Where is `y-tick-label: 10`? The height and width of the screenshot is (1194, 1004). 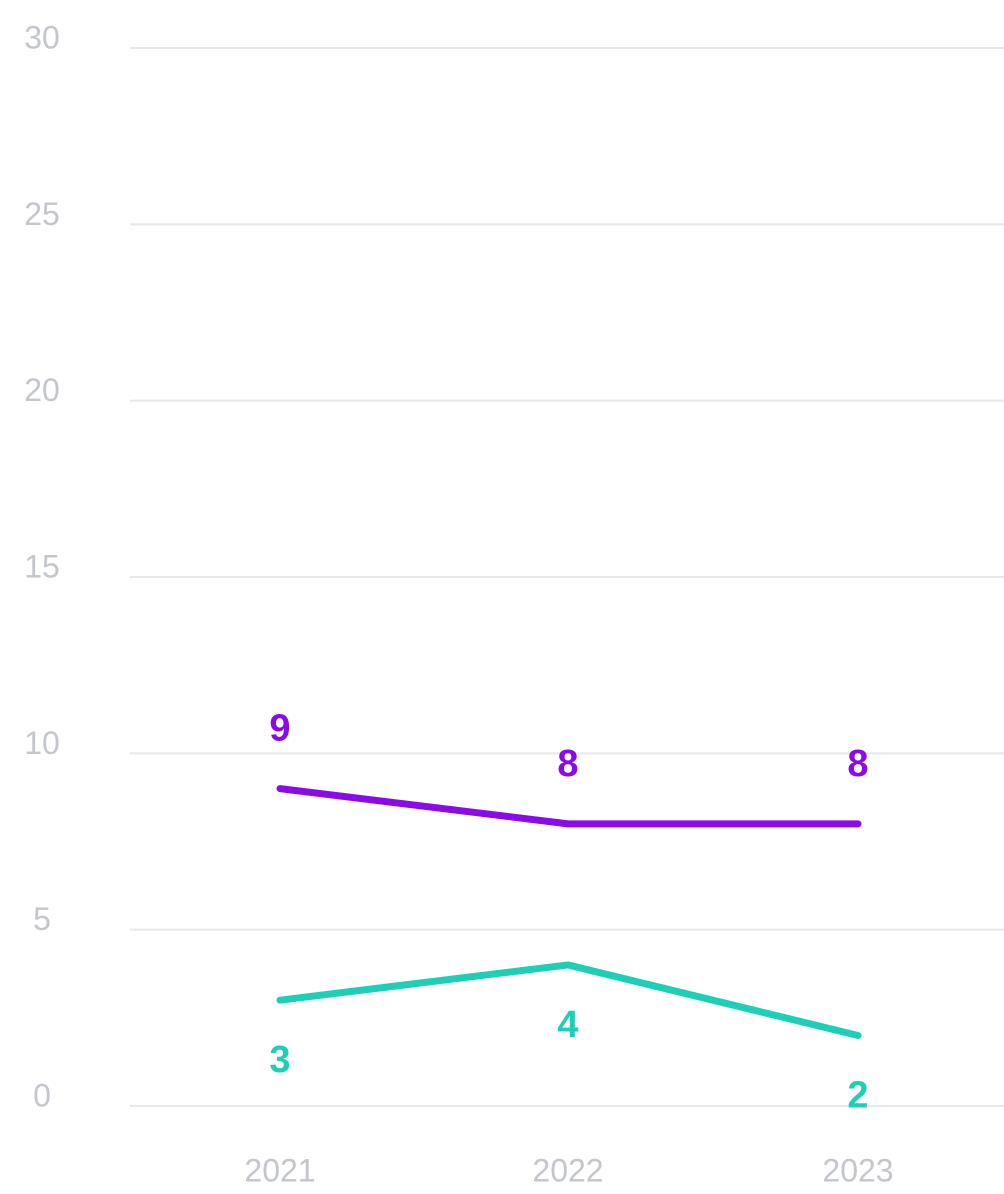
y-tick-label: 10 is located at coordinates (42, 743).